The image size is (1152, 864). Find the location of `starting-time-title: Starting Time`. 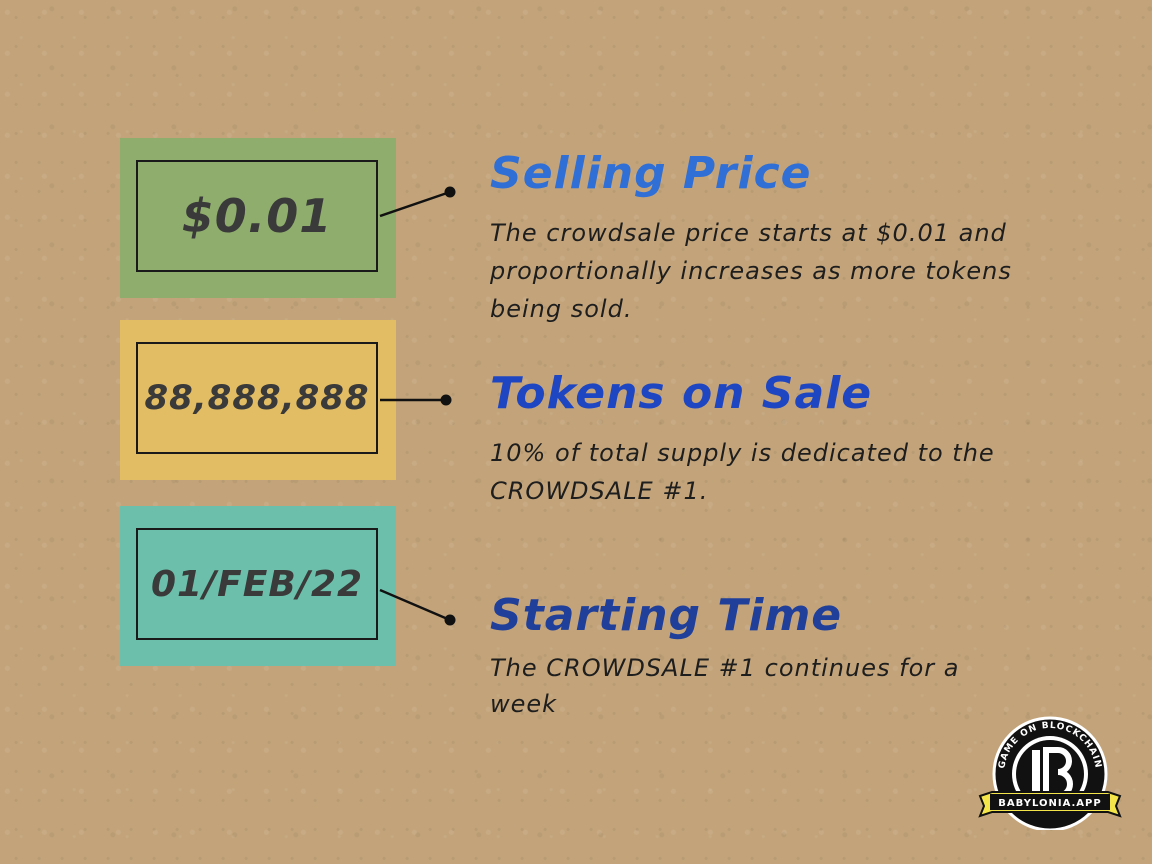

starting-time-title: Starting Time is located at coordinates (666, 615).